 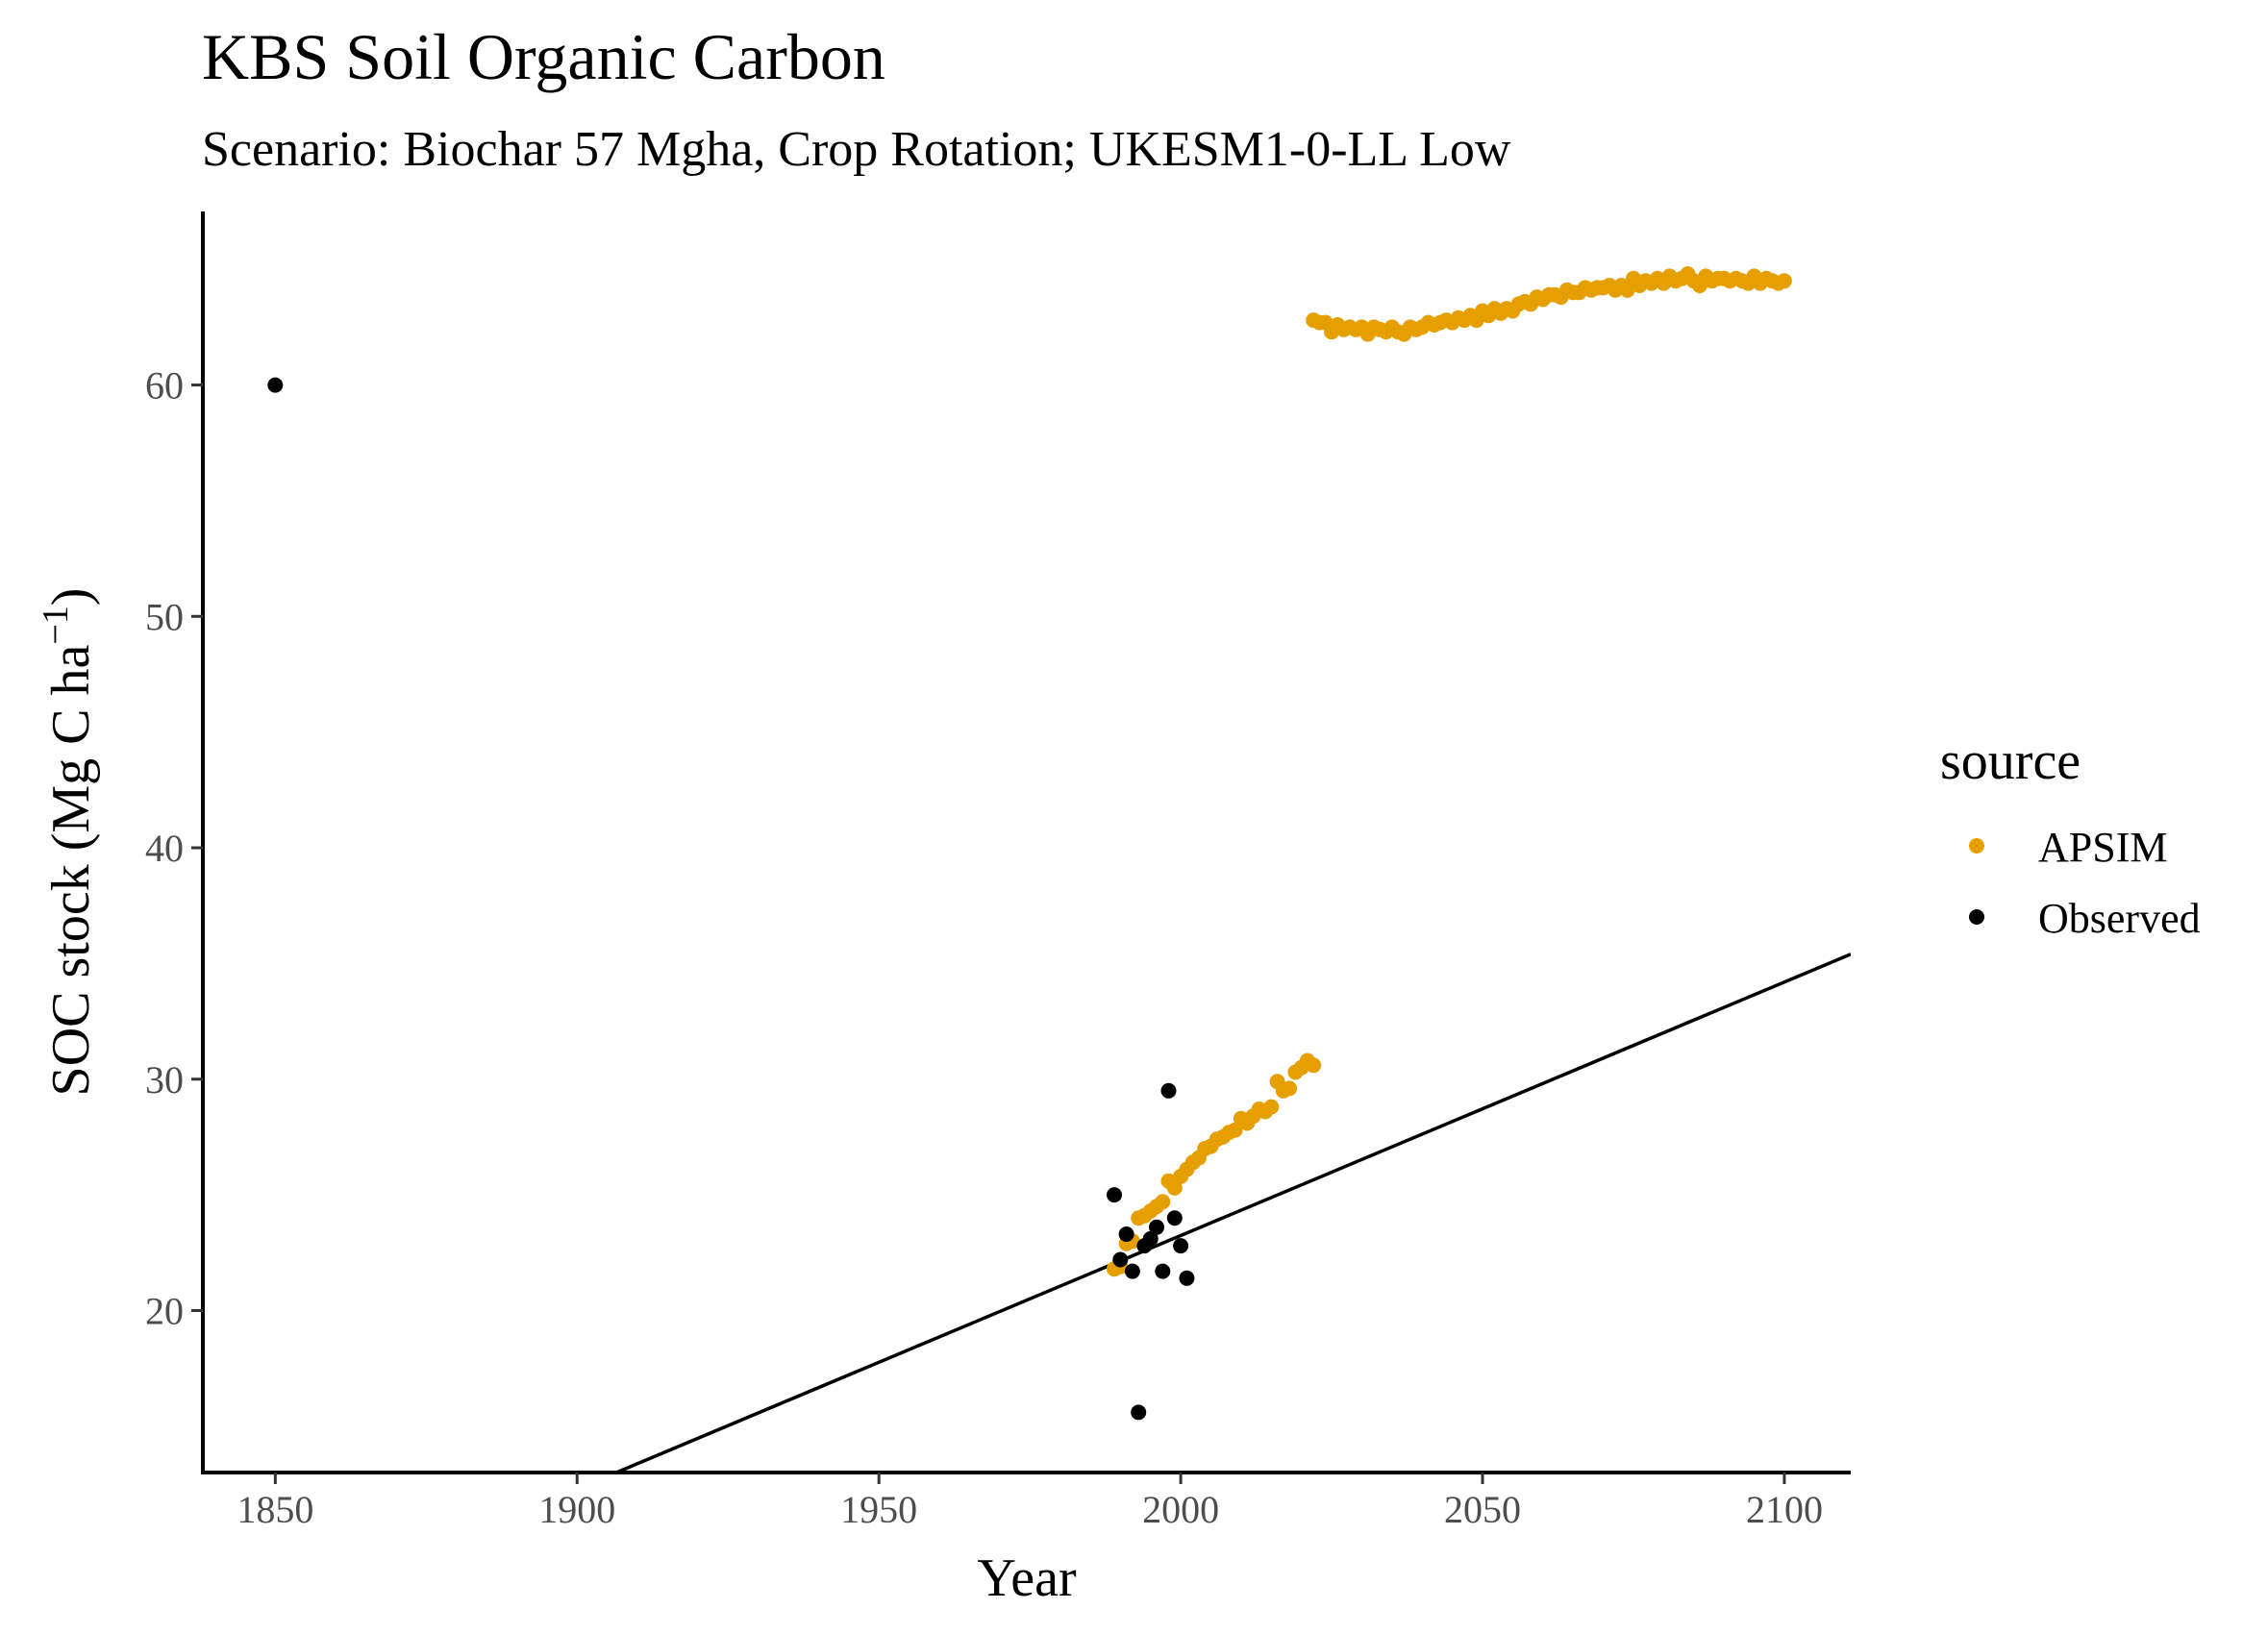 What do you see at coordinates (71, 597) in the screenshot?
I see `y-axis-title-close: )` at bounding box center [71, 597].